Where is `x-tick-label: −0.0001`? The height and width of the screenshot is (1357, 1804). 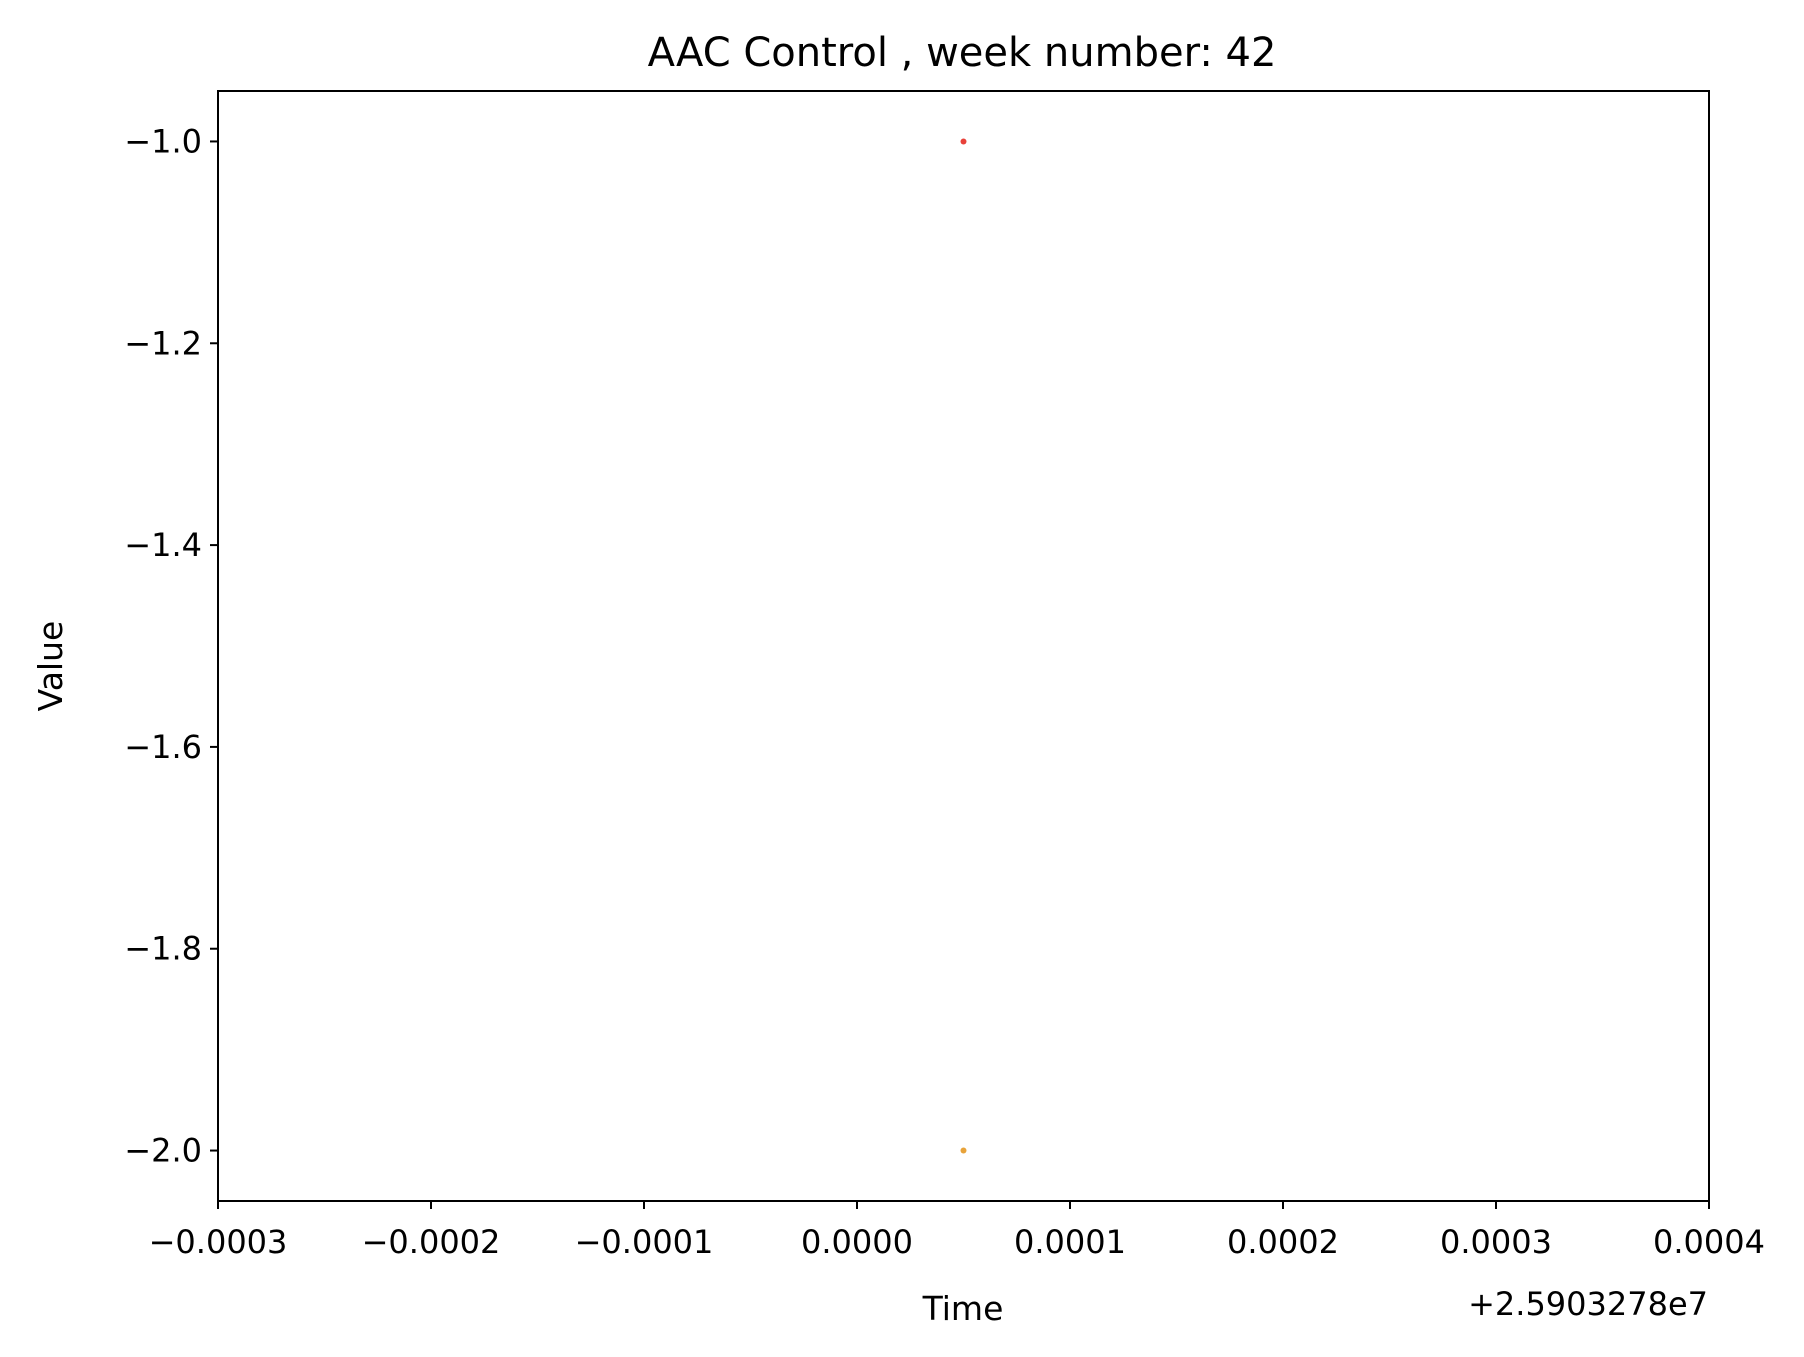
x-tick-label: −0.0001 is located at coordinates (644, 1242).